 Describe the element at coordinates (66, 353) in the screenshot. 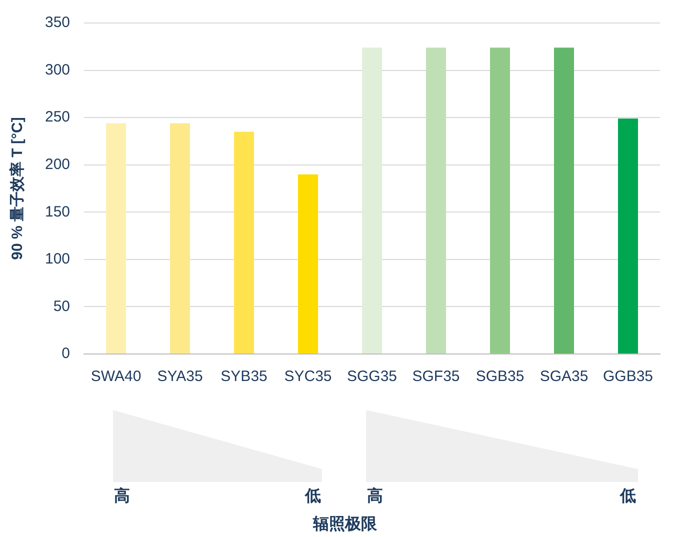

I see `y-tick-label: 0` at that location.